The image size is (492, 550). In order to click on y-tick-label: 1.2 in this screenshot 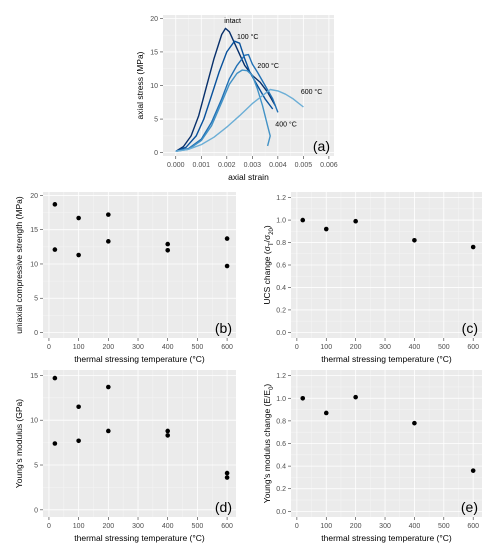, I will do `click(281, 376)`.